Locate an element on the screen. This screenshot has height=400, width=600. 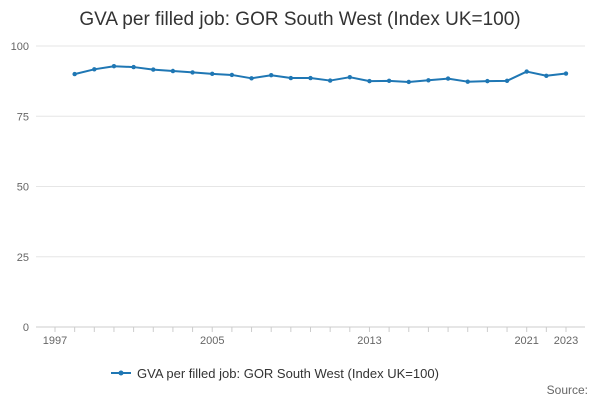
series-group is located at coordinates (320, 74).